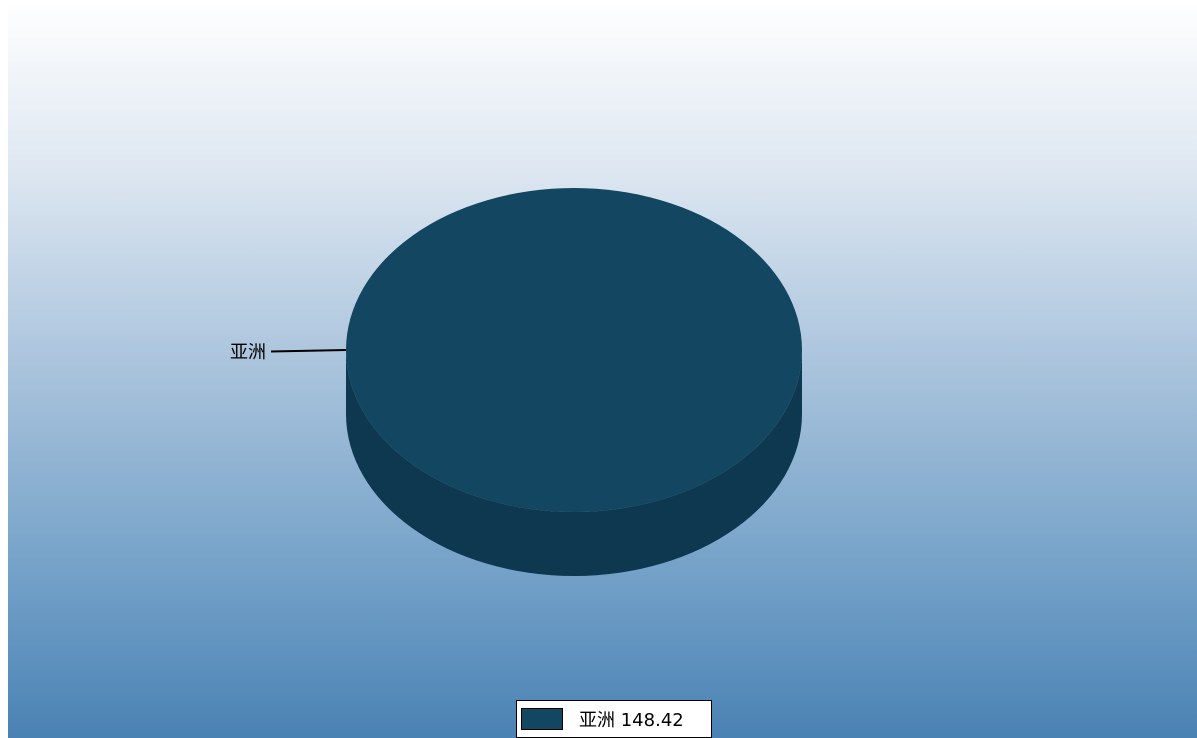  Describe the element at coordinates (248, 352) in the screenshot. I see `slice-label: 亚洲` at that location.